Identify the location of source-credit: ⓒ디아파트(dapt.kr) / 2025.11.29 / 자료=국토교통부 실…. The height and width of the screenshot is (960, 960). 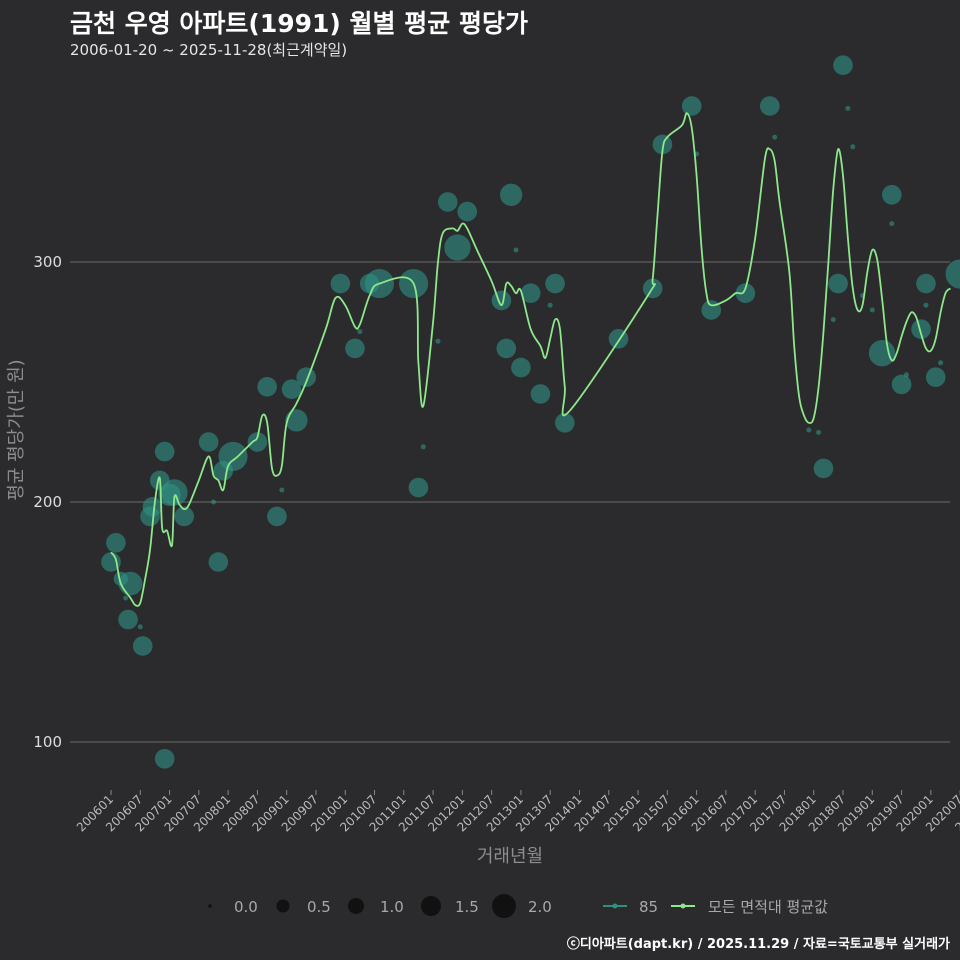
(758, 944).